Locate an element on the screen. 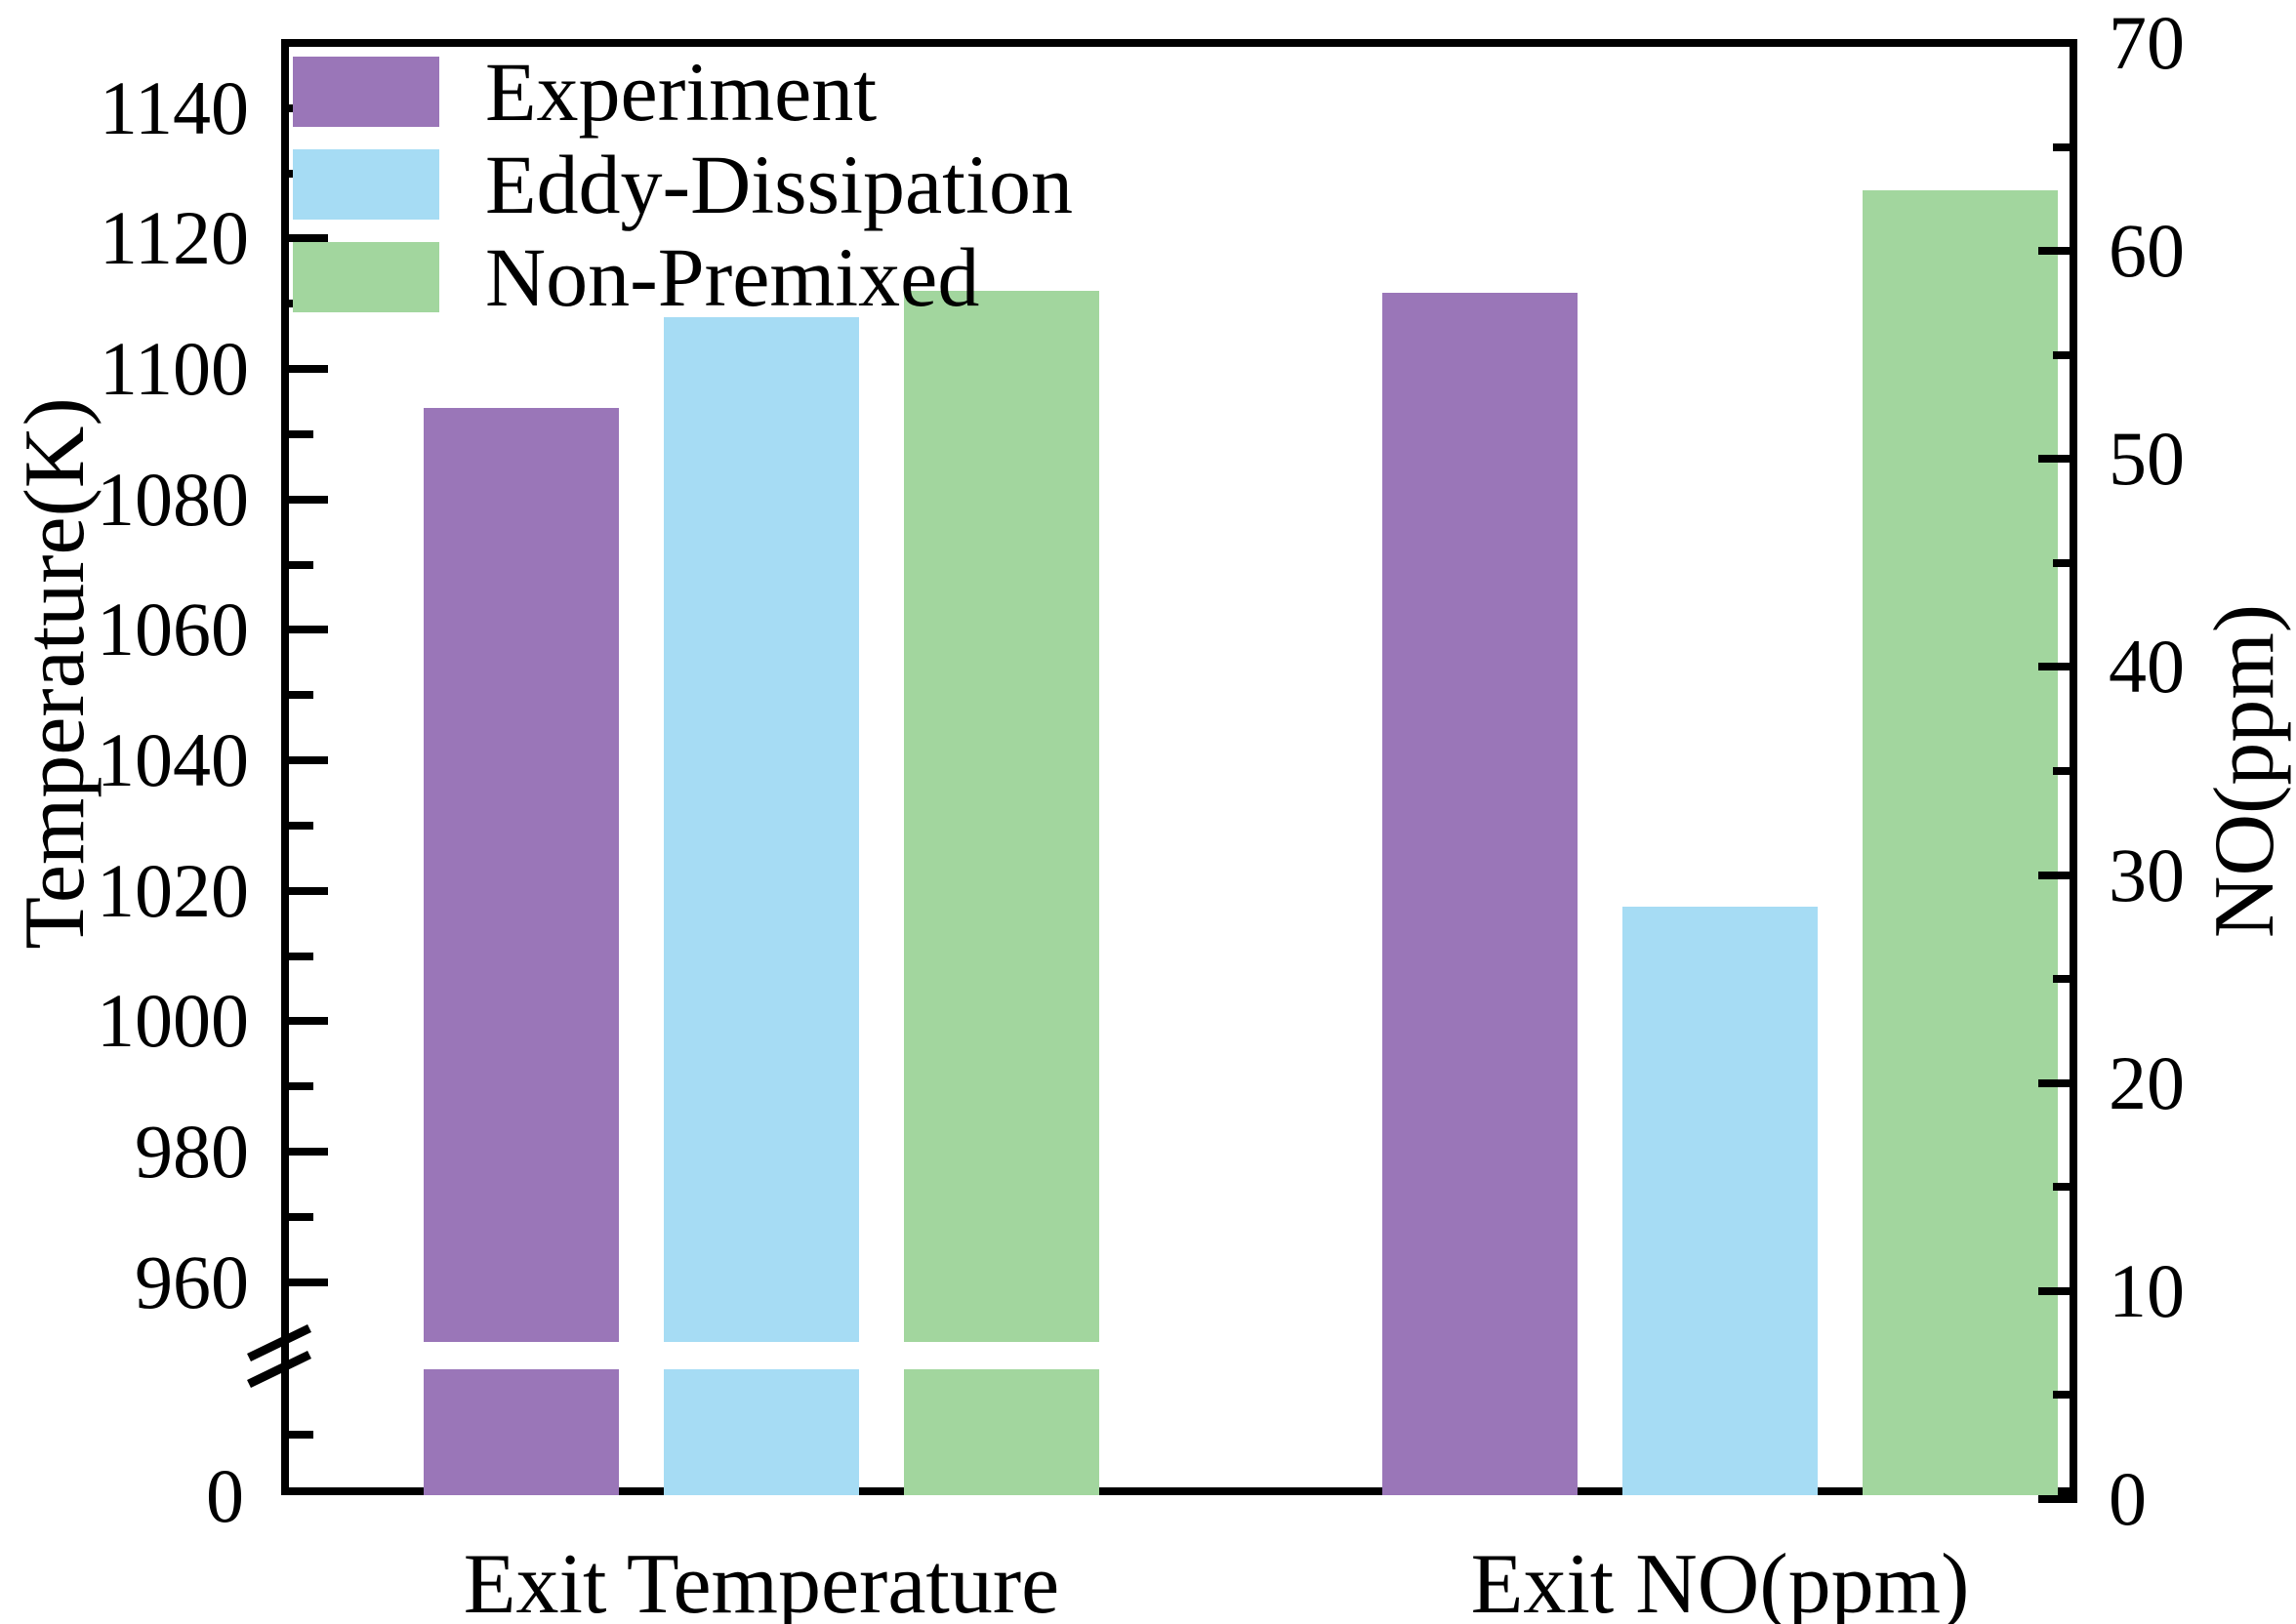 This screenshot has height=1624, width=2296. category-label-exit-temperature: Exit Temperature is located at coordinates (761, 1580).